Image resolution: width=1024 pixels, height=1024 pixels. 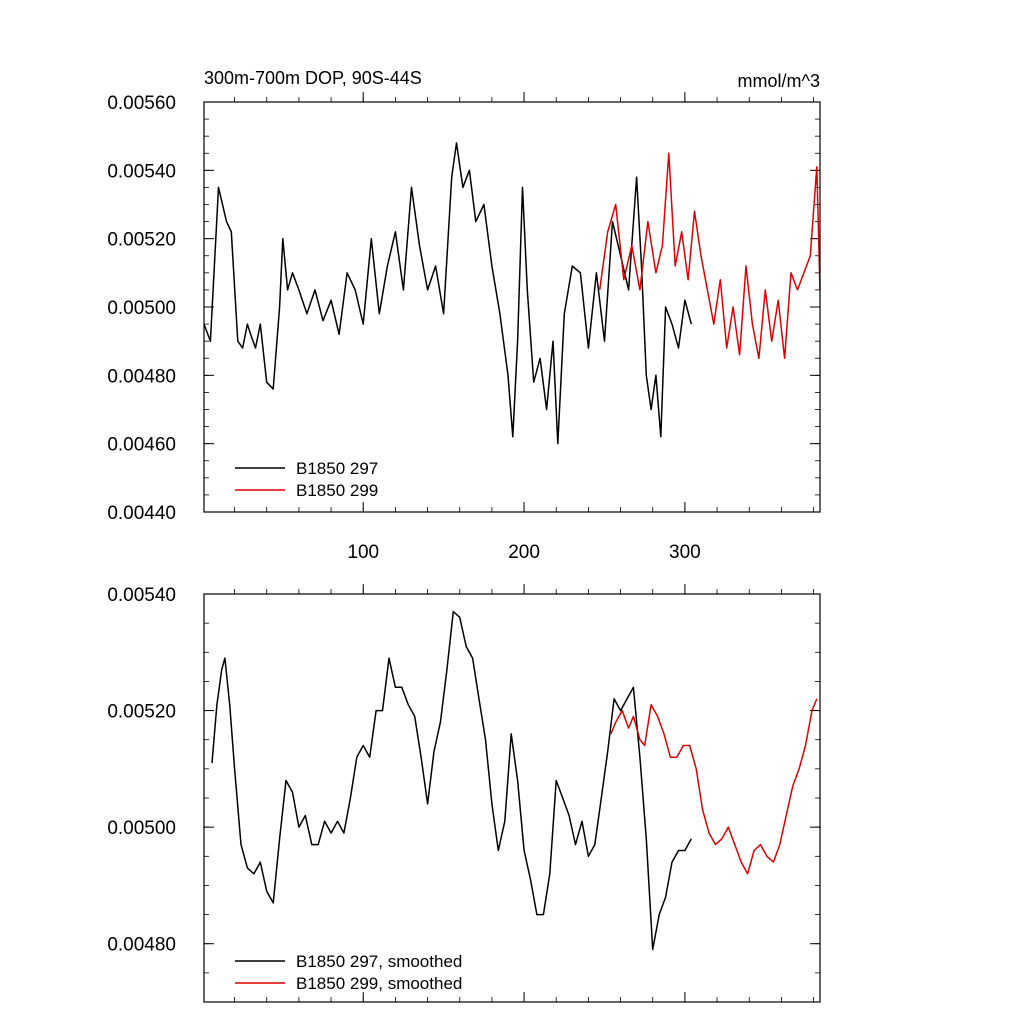 I want to click on bottom-legend: B1850 297, smoothed B1850 299, smoothed, so click(x=348, y=972).